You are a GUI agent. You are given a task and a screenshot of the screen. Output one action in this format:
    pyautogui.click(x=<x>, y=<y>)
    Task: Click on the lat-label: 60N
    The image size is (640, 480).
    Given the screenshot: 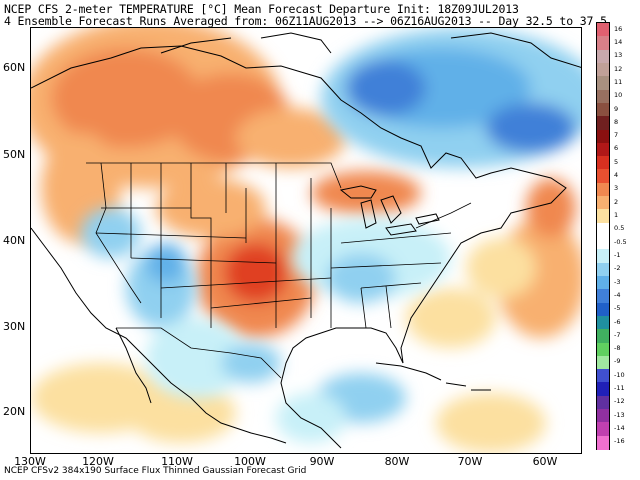 What is the action you would take?
    pyautogui.click(x=14, y=67)
    